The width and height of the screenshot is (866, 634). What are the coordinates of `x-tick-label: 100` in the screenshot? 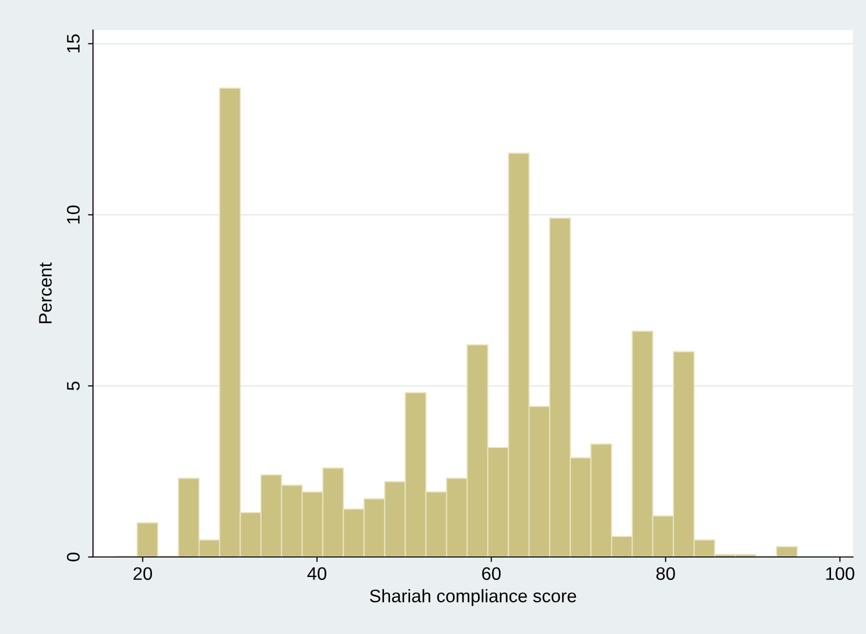 It's located at (840, 573).